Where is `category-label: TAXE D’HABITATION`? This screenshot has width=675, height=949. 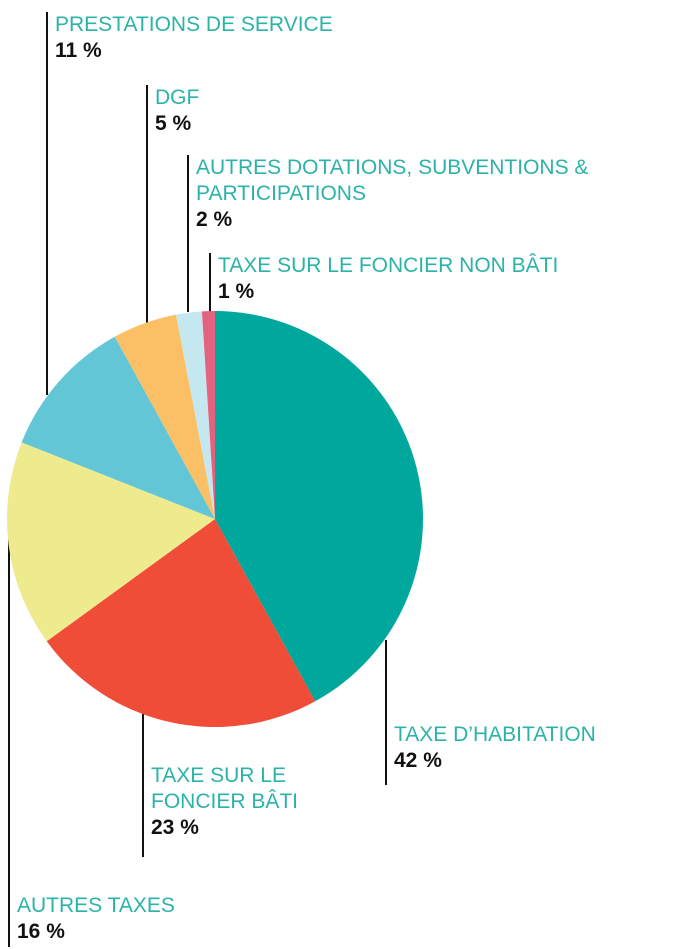 category-label: TAXE D’HABITATION is located at coordinates (495, 734).